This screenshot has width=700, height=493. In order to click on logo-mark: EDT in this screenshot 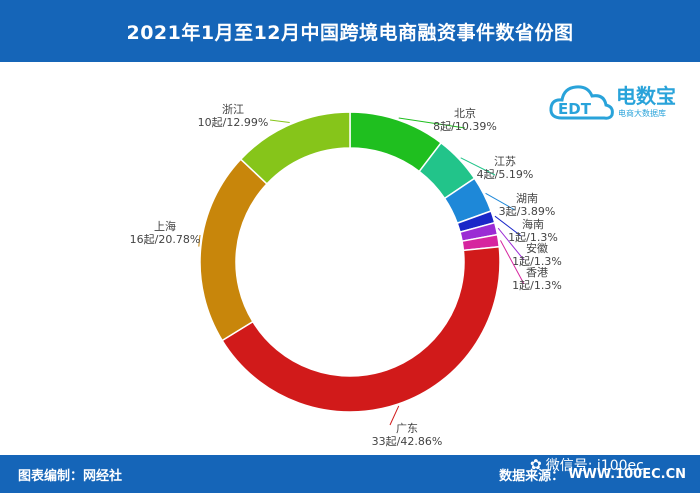, I will do `click(575, 109)`.